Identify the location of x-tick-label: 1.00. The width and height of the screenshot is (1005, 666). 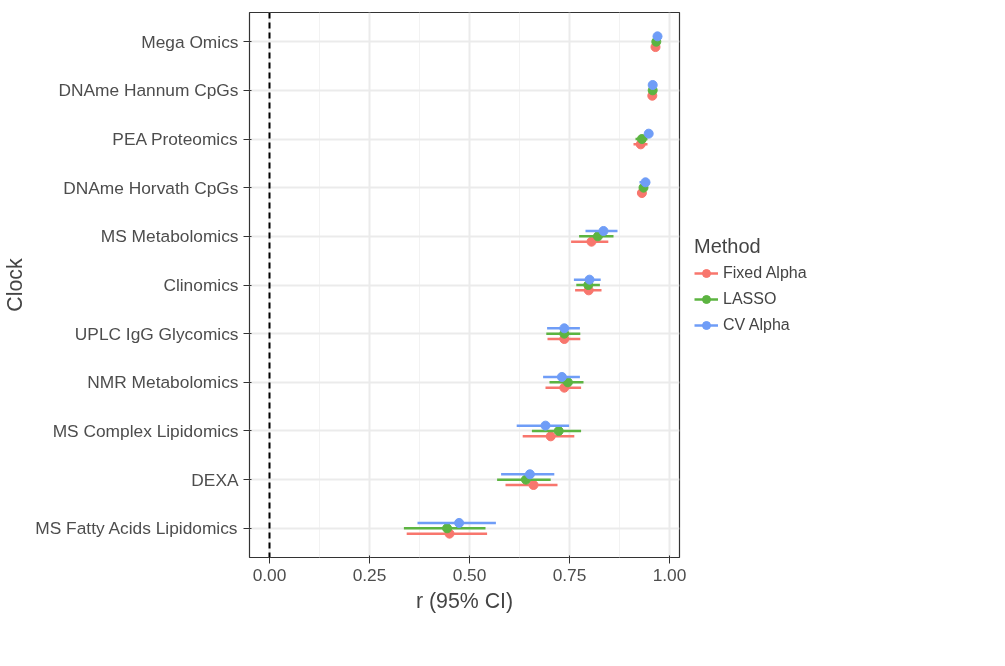
(669, 574).